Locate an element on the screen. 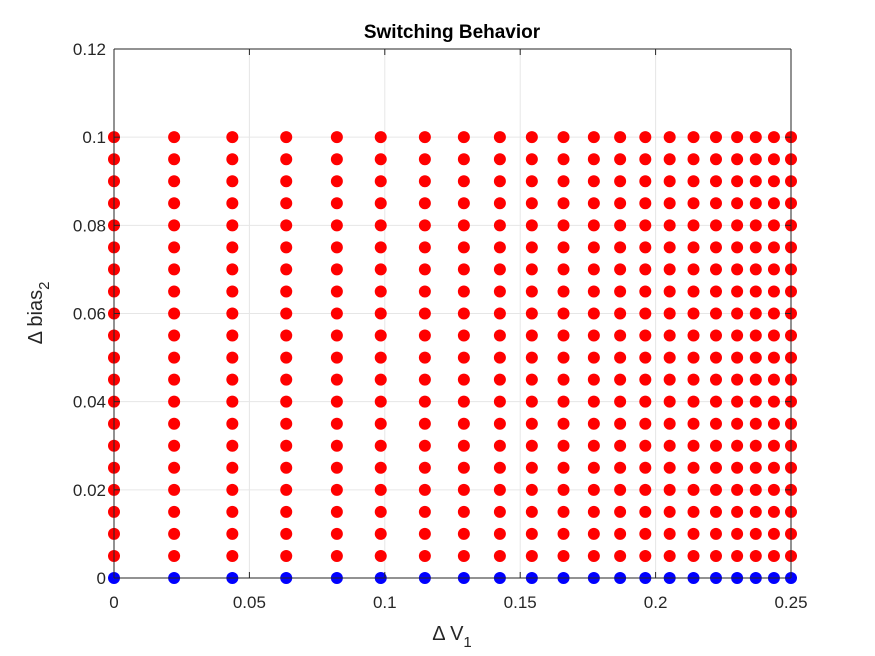 The width and height of the screenshot is (875, 656). y-axis-label-main: Δ bias is located at coordinates (36, 317).